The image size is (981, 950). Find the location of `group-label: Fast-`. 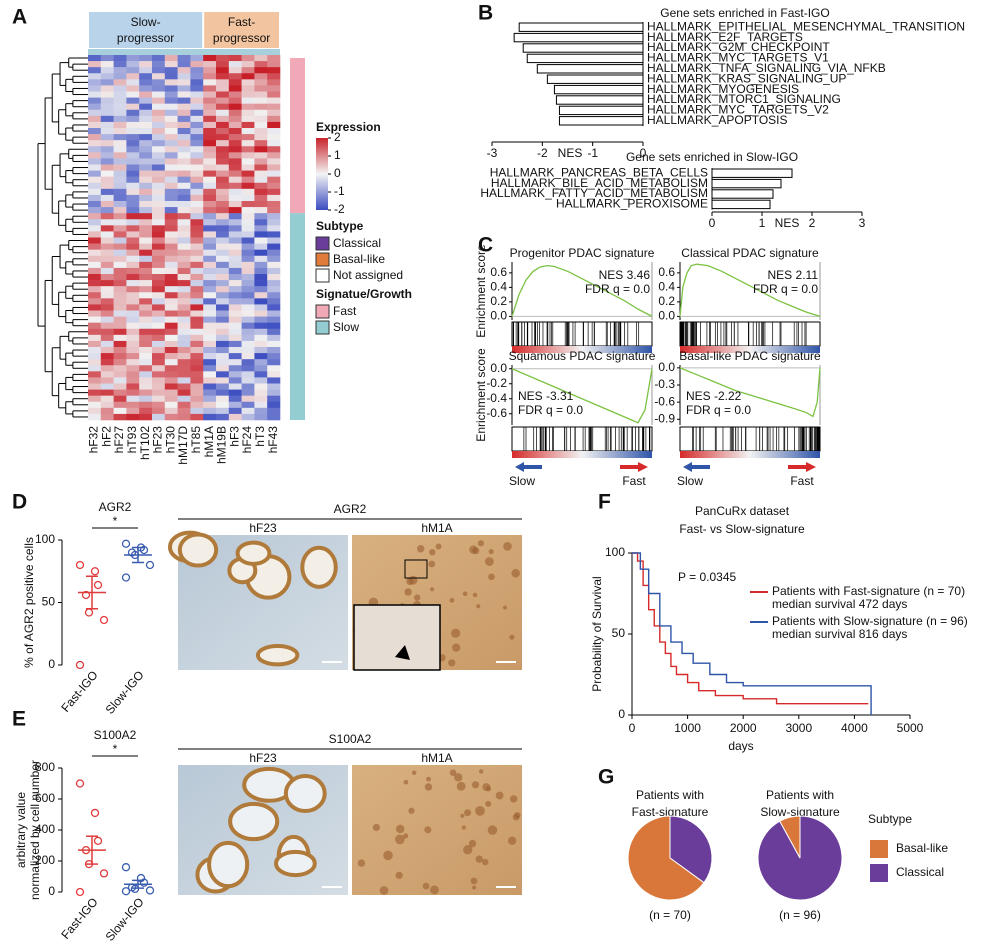

group-label: Fast- is located at coordinates (241, 22).